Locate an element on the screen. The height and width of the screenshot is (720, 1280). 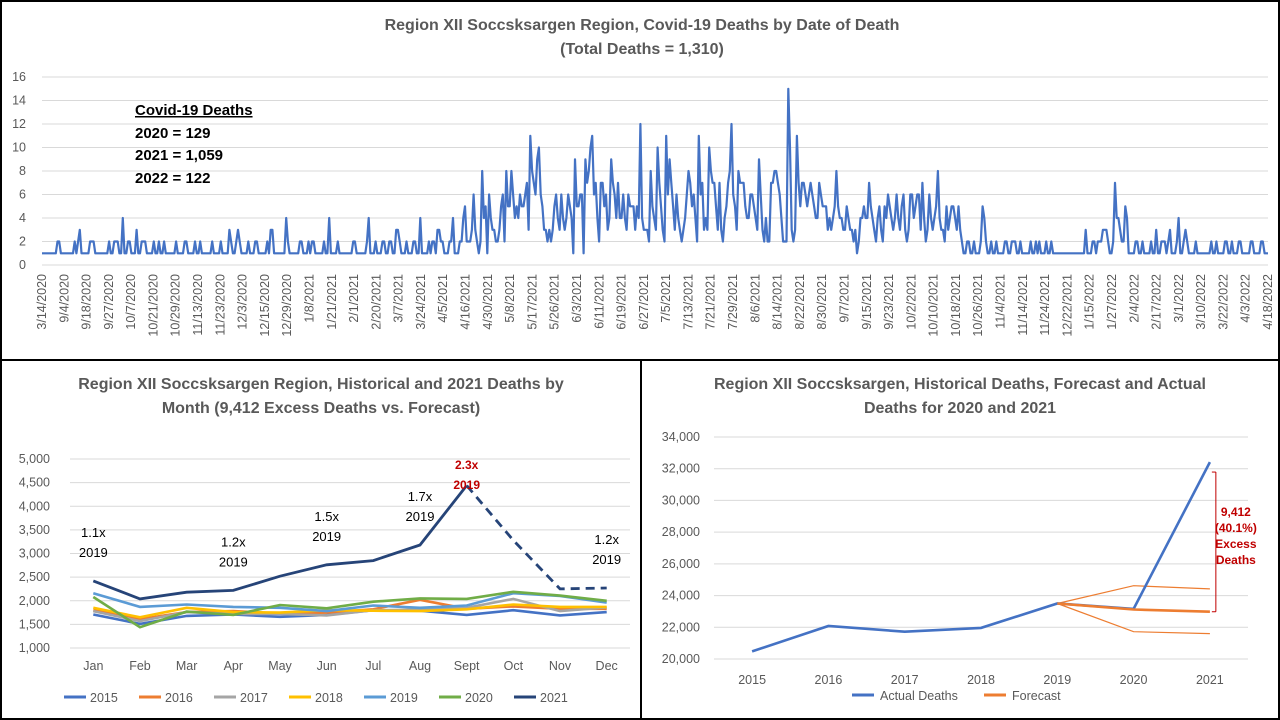
x-tick-label: 2016 is located at coordinates (829, 680).